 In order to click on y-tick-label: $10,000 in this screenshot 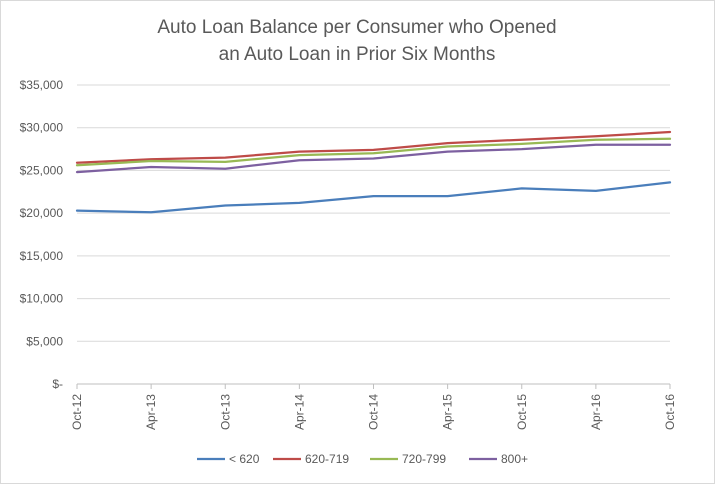, I will do `click(42, 299)`.